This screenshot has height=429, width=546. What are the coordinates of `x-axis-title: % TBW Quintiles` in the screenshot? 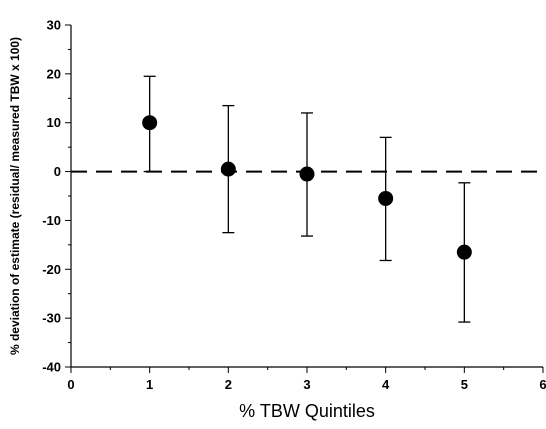 It's located at (307, 411).